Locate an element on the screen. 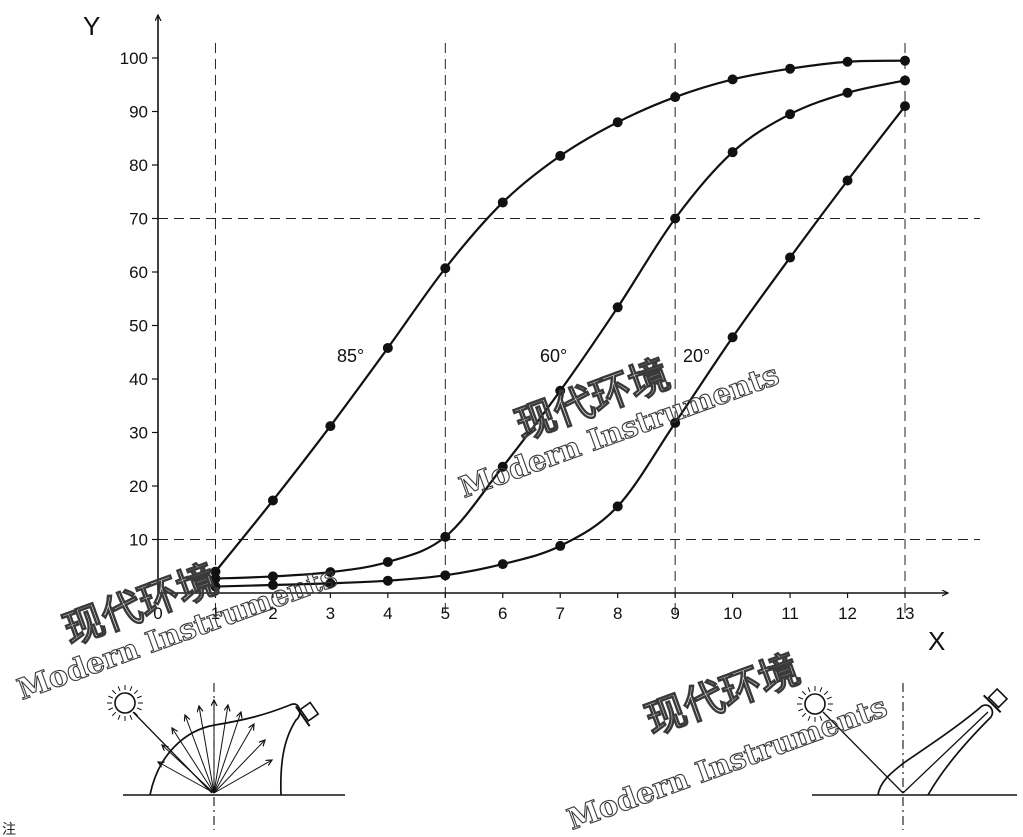 The height and width of the screenshot is (837, 1023). x-tick-label: 10 is located at coordinates (732, 613).